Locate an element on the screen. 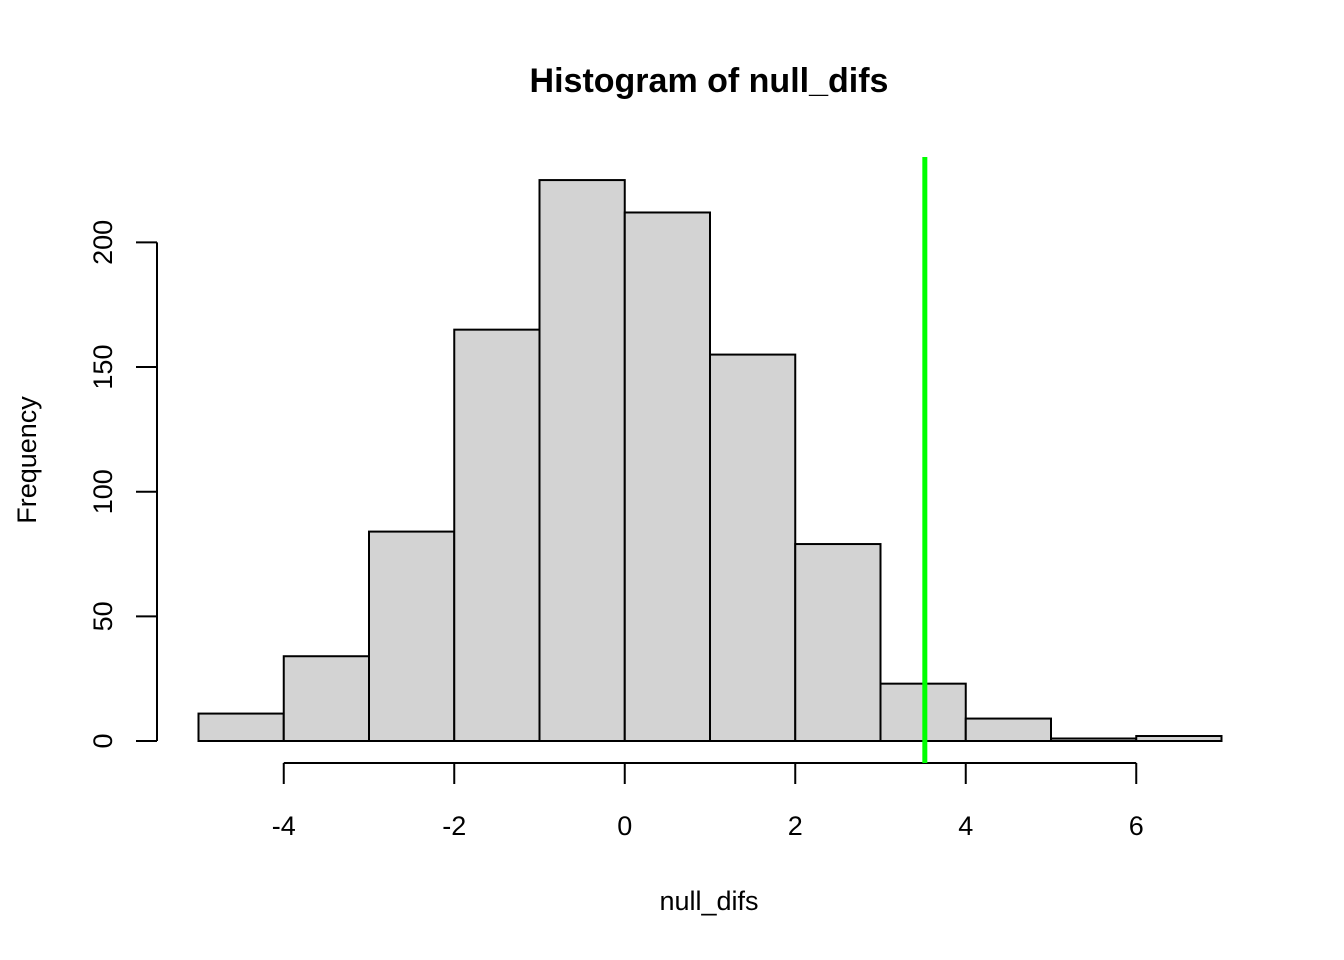  x-axis: -4 -2 0 2 4 6 is located at coordinates (708, 801).